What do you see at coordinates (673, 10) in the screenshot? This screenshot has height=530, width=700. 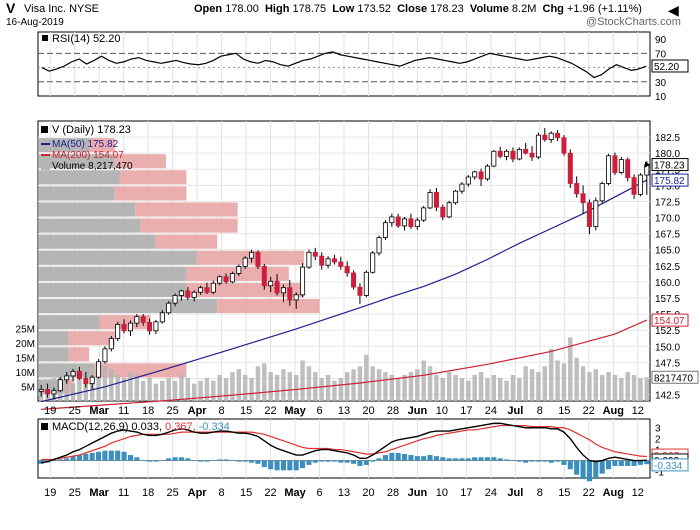 I see `chevron-left-icon: ◀` at bounding box center [673, 10].